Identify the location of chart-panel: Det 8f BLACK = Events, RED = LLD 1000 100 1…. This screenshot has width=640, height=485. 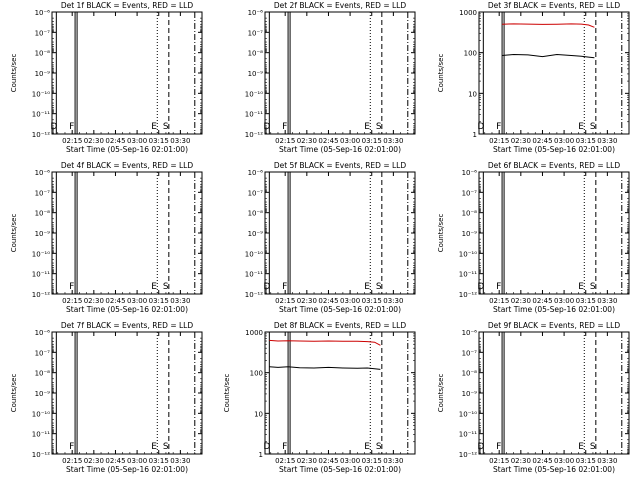
(319, 397).